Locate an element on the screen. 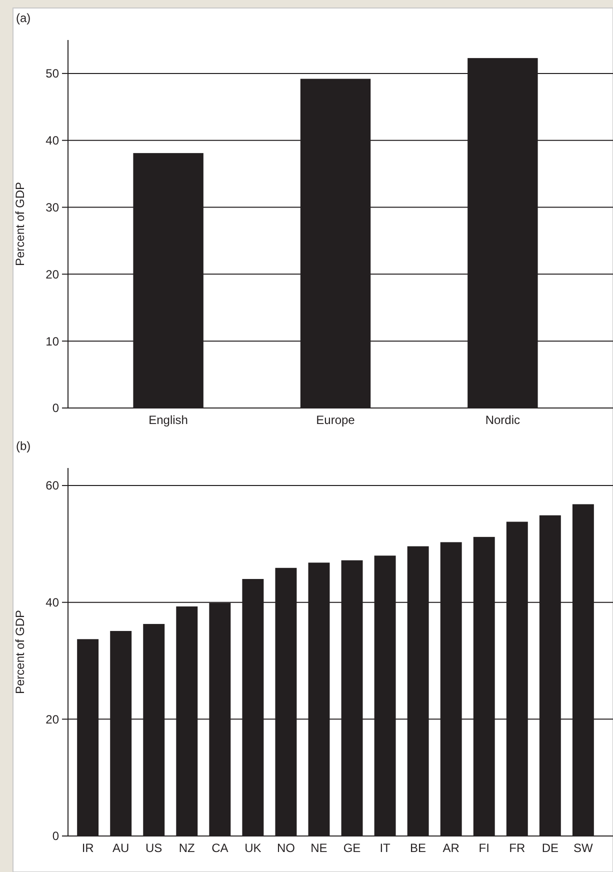 The height and width of the screenshot is (872, 613). y-tick-label: 50 is located at coordinates (53, 73).